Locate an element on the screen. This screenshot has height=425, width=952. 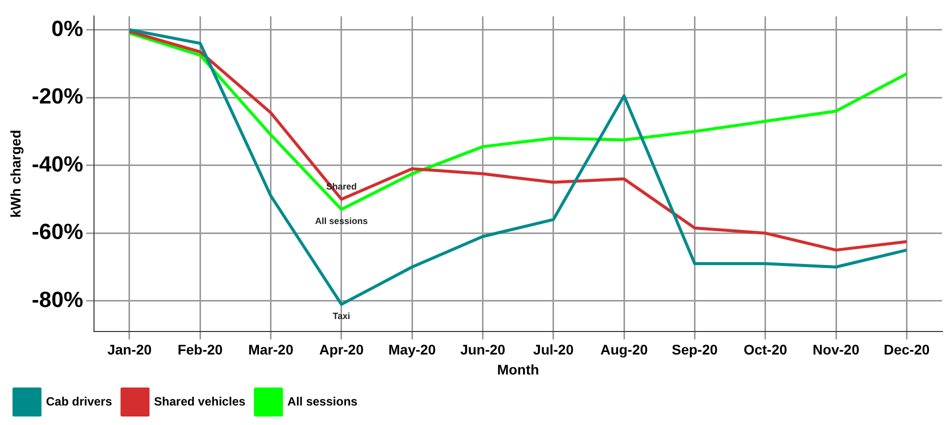
x-tick-label: Jul-20 is located at coordinates (553, 350).